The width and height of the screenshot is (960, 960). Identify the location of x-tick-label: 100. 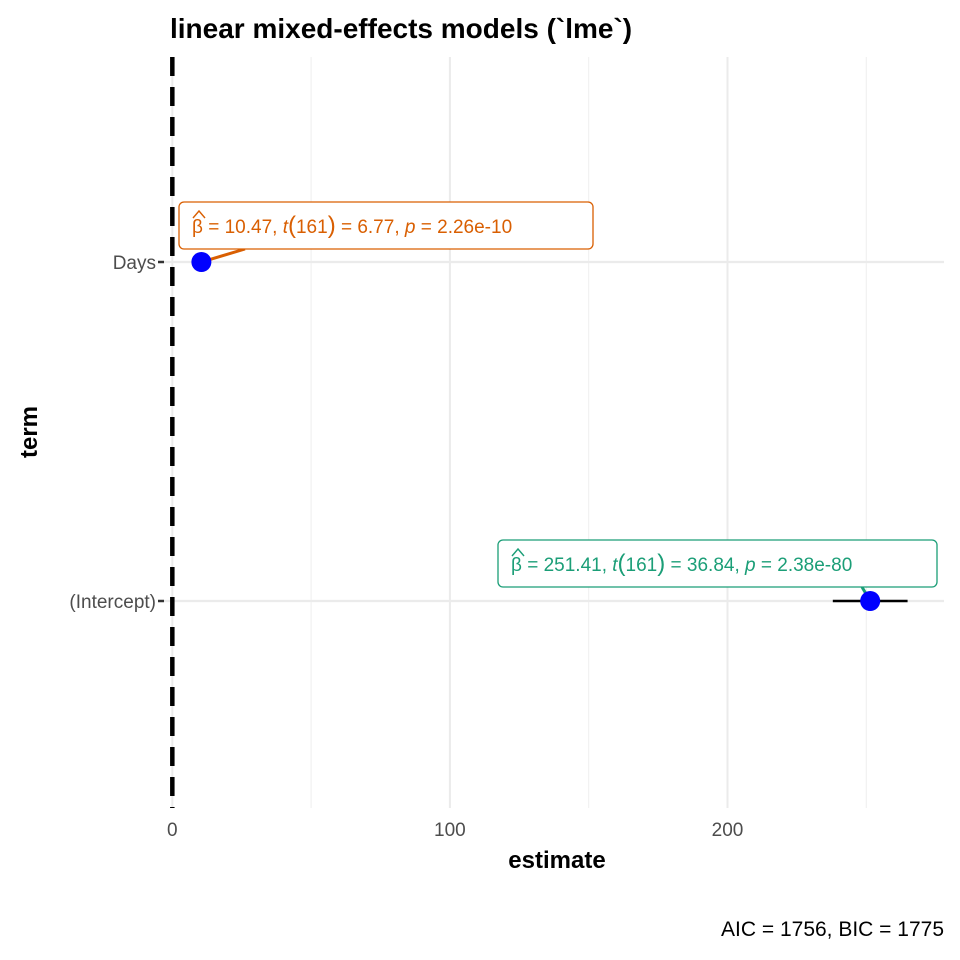
(450, 830).